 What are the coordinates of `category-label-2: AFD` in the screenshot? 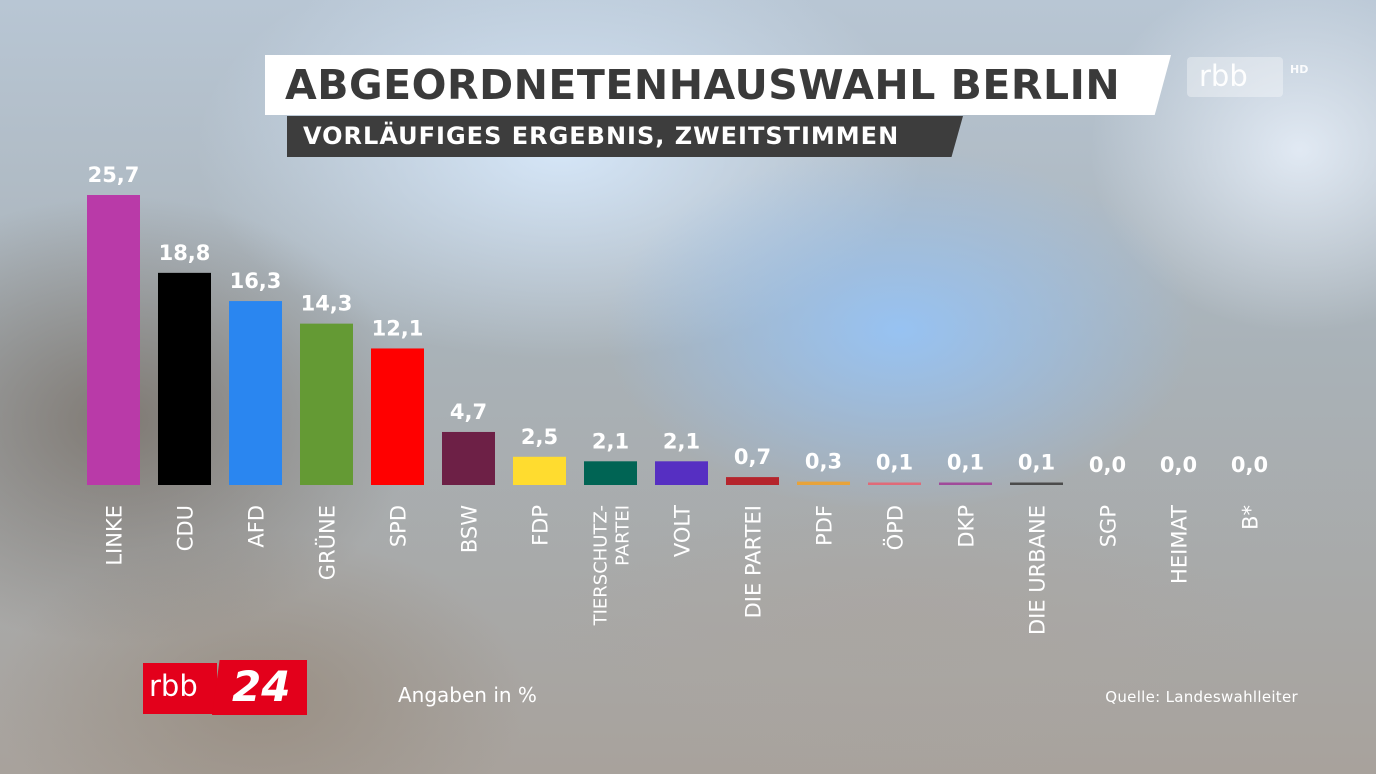 It's located at (257, 526).